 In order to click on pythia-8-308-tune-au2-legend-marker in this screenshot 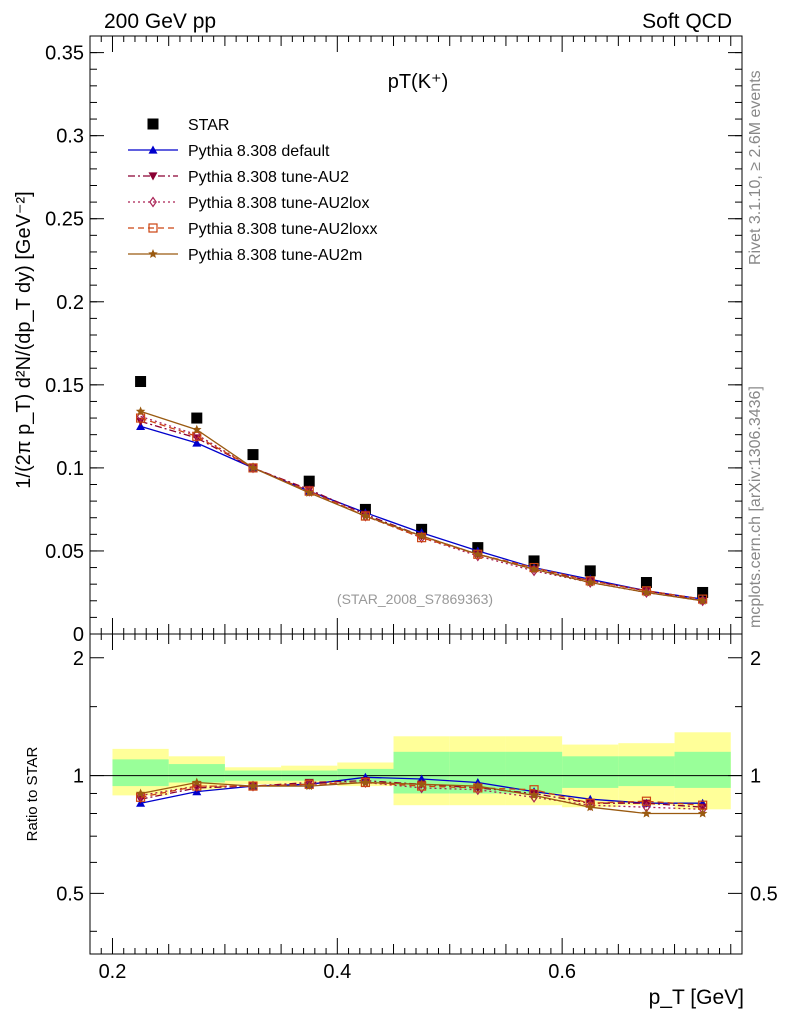, I will do `click(153, 176)`.